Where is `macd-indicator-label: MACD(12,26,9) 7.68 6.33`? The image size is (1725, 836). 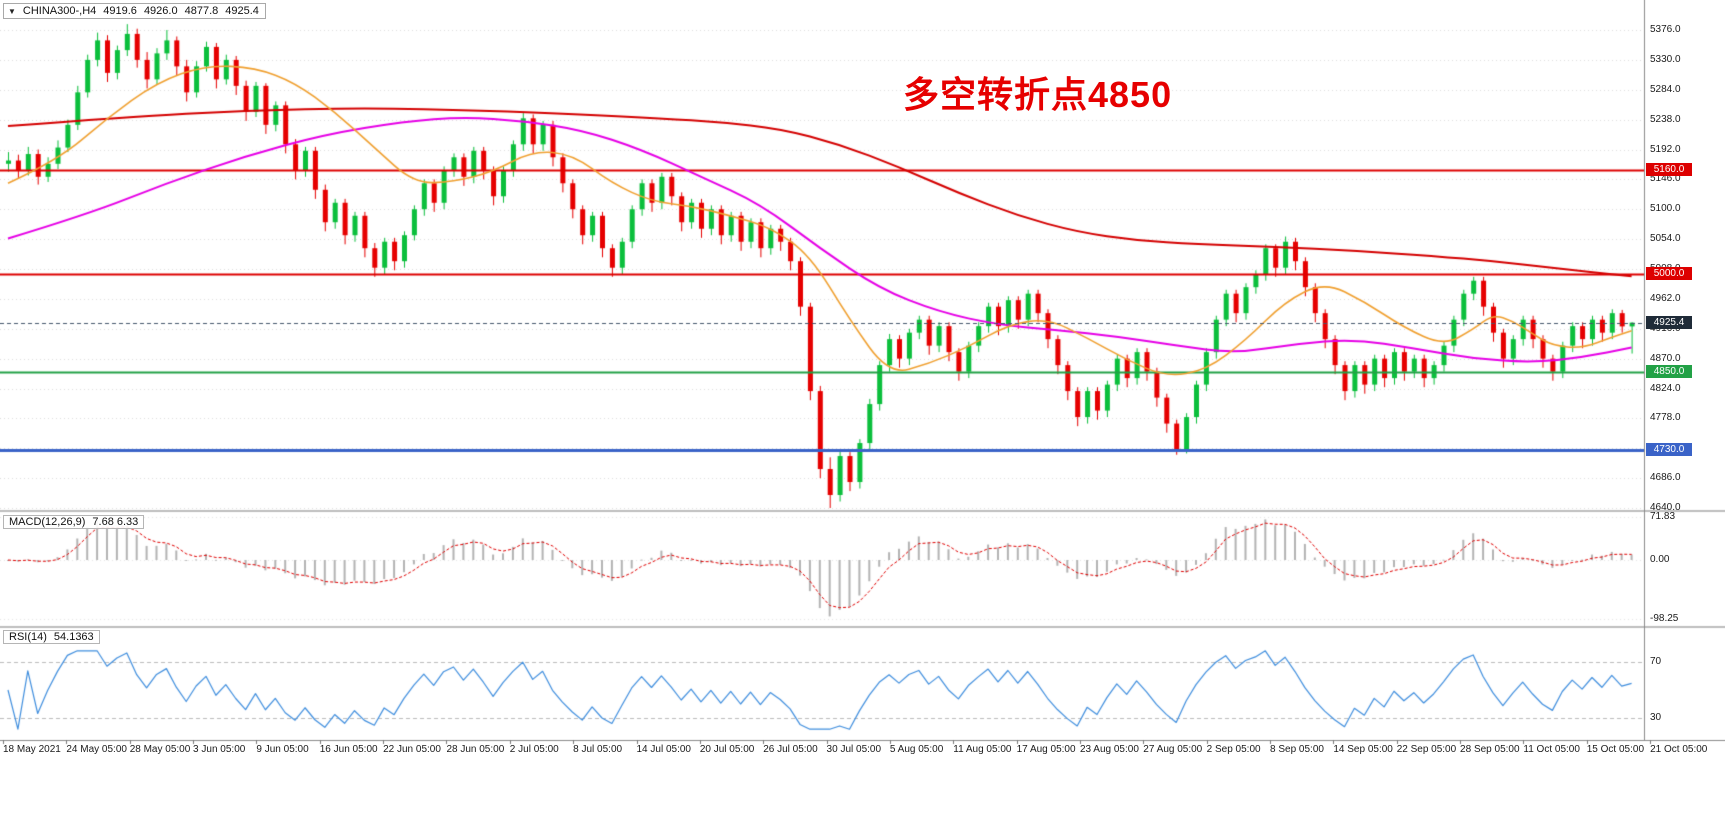
macd-indicator-label: MACD(12,26,9) 7.68 6.33 is located at coordinates (74, 522).